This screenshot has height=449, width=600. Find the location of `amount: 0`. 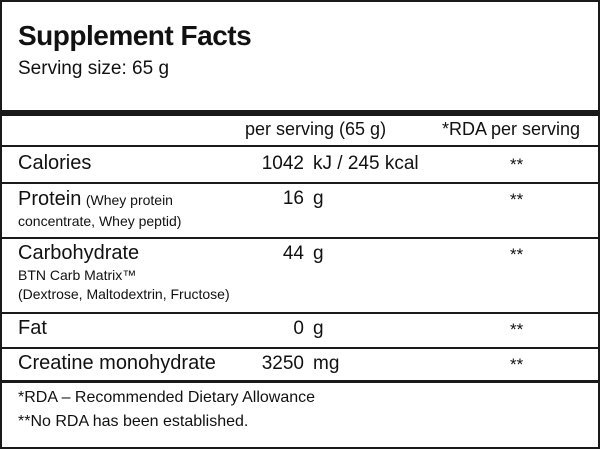

amount: 0 is located at coordinates (298, 328).